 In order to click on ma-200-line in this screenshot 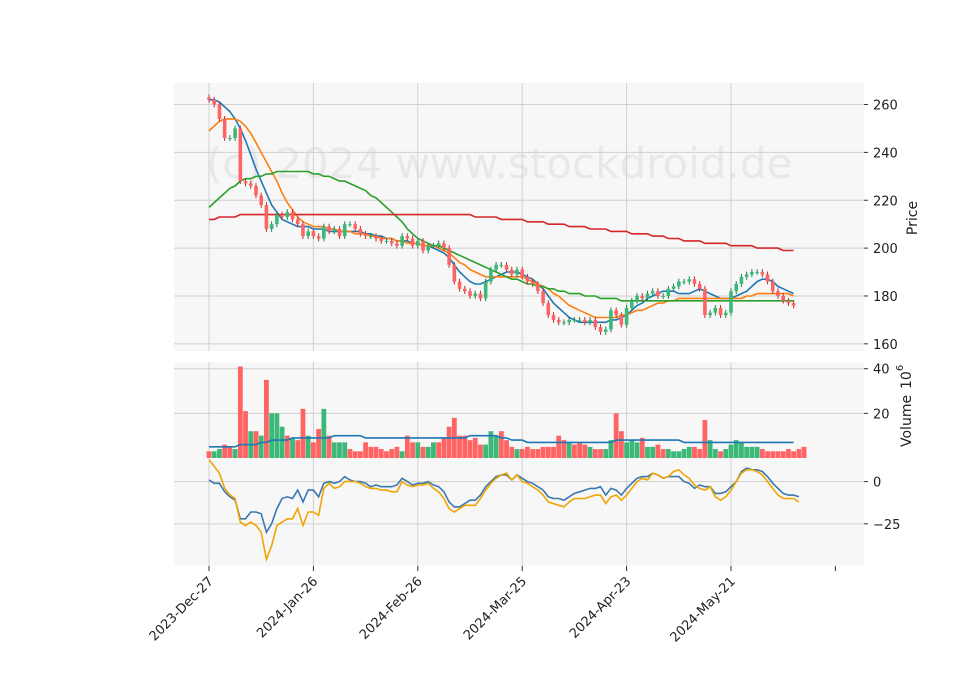, I will do `click(501, 232)`.